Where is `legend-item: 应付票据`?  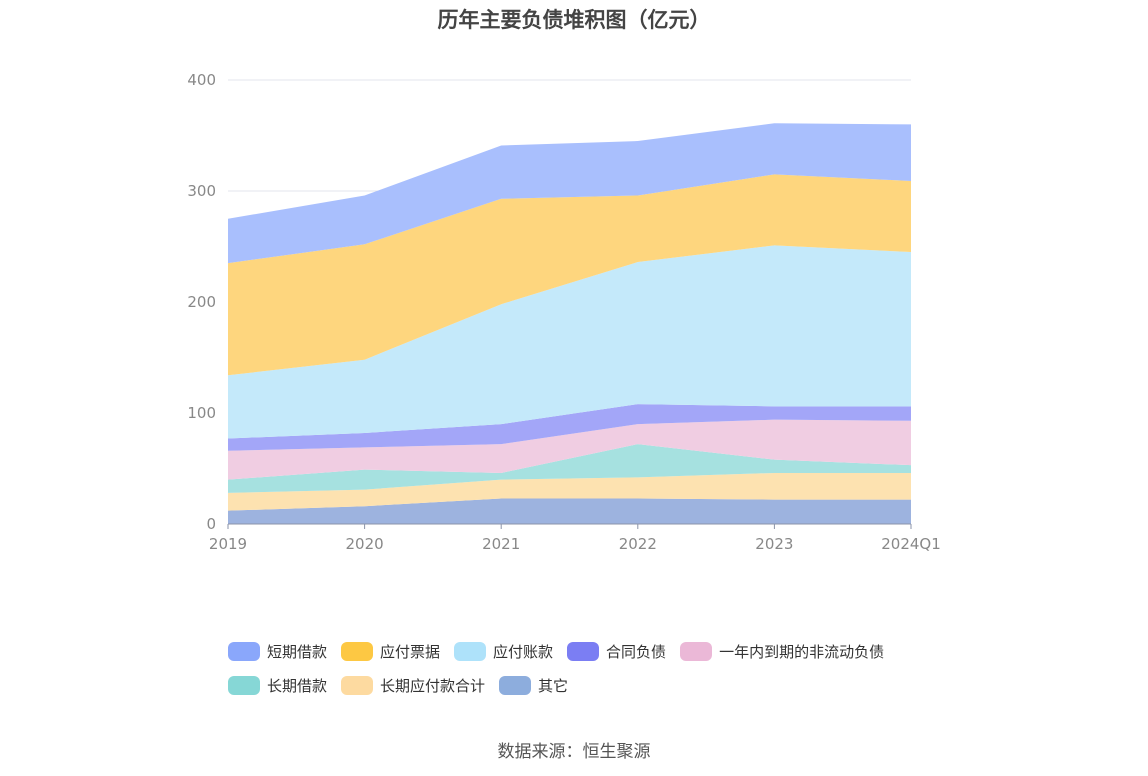 legend-item: 应付票据 is located at coordinates (390, 651).